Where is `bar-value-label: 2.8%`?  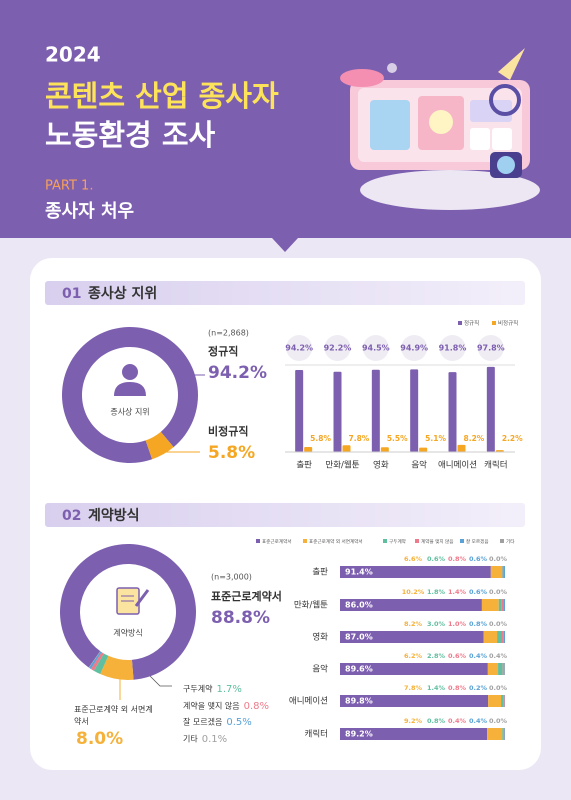 bar-value-label: 2.8% is located at coordinates (436, 656).